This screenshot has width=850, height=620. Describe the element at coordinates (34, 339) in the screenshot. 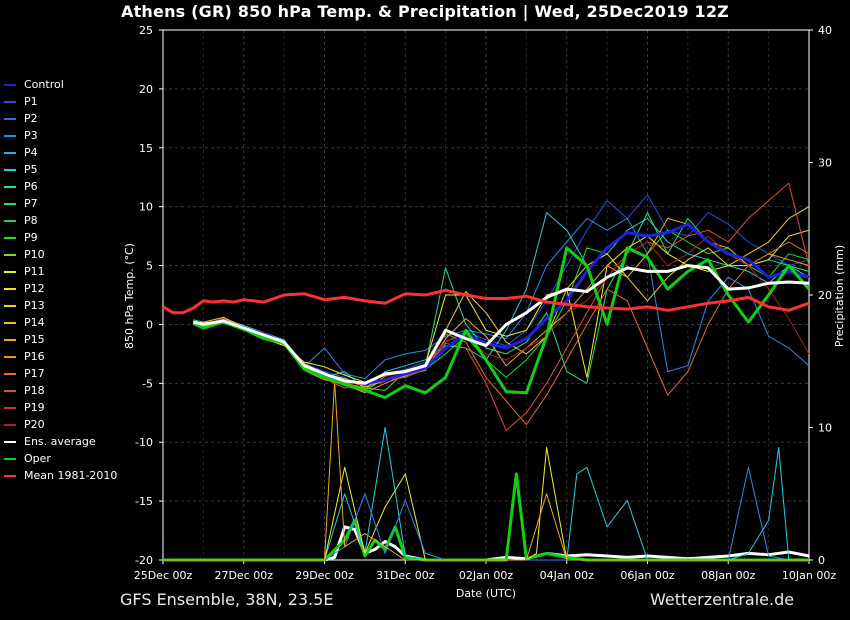

I see `legend-label: P15` at that location.